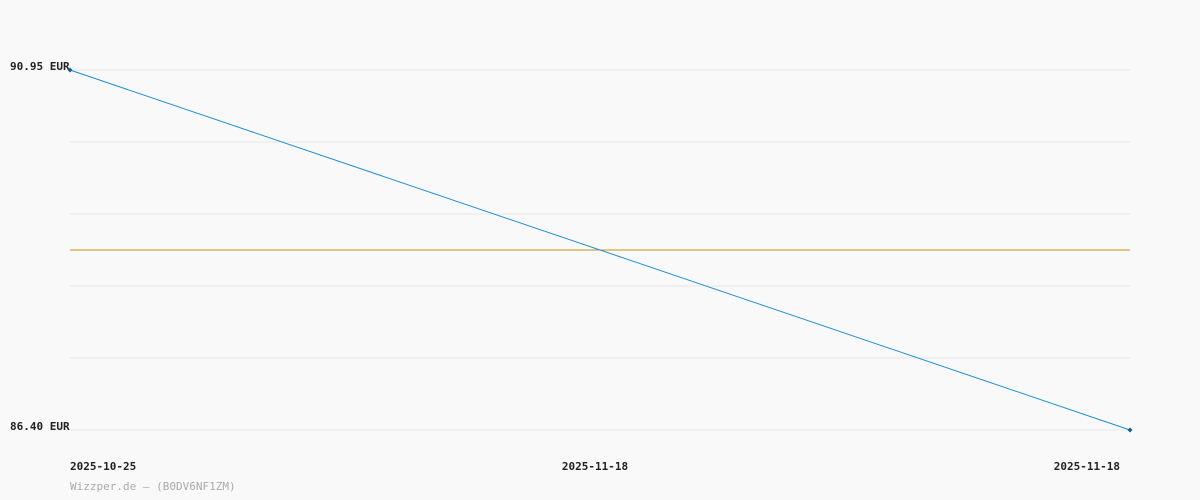  Describe the element at coordinates (103, 466) in the screenshot. I see `x-tick-label: 2025-10-25` at that location.